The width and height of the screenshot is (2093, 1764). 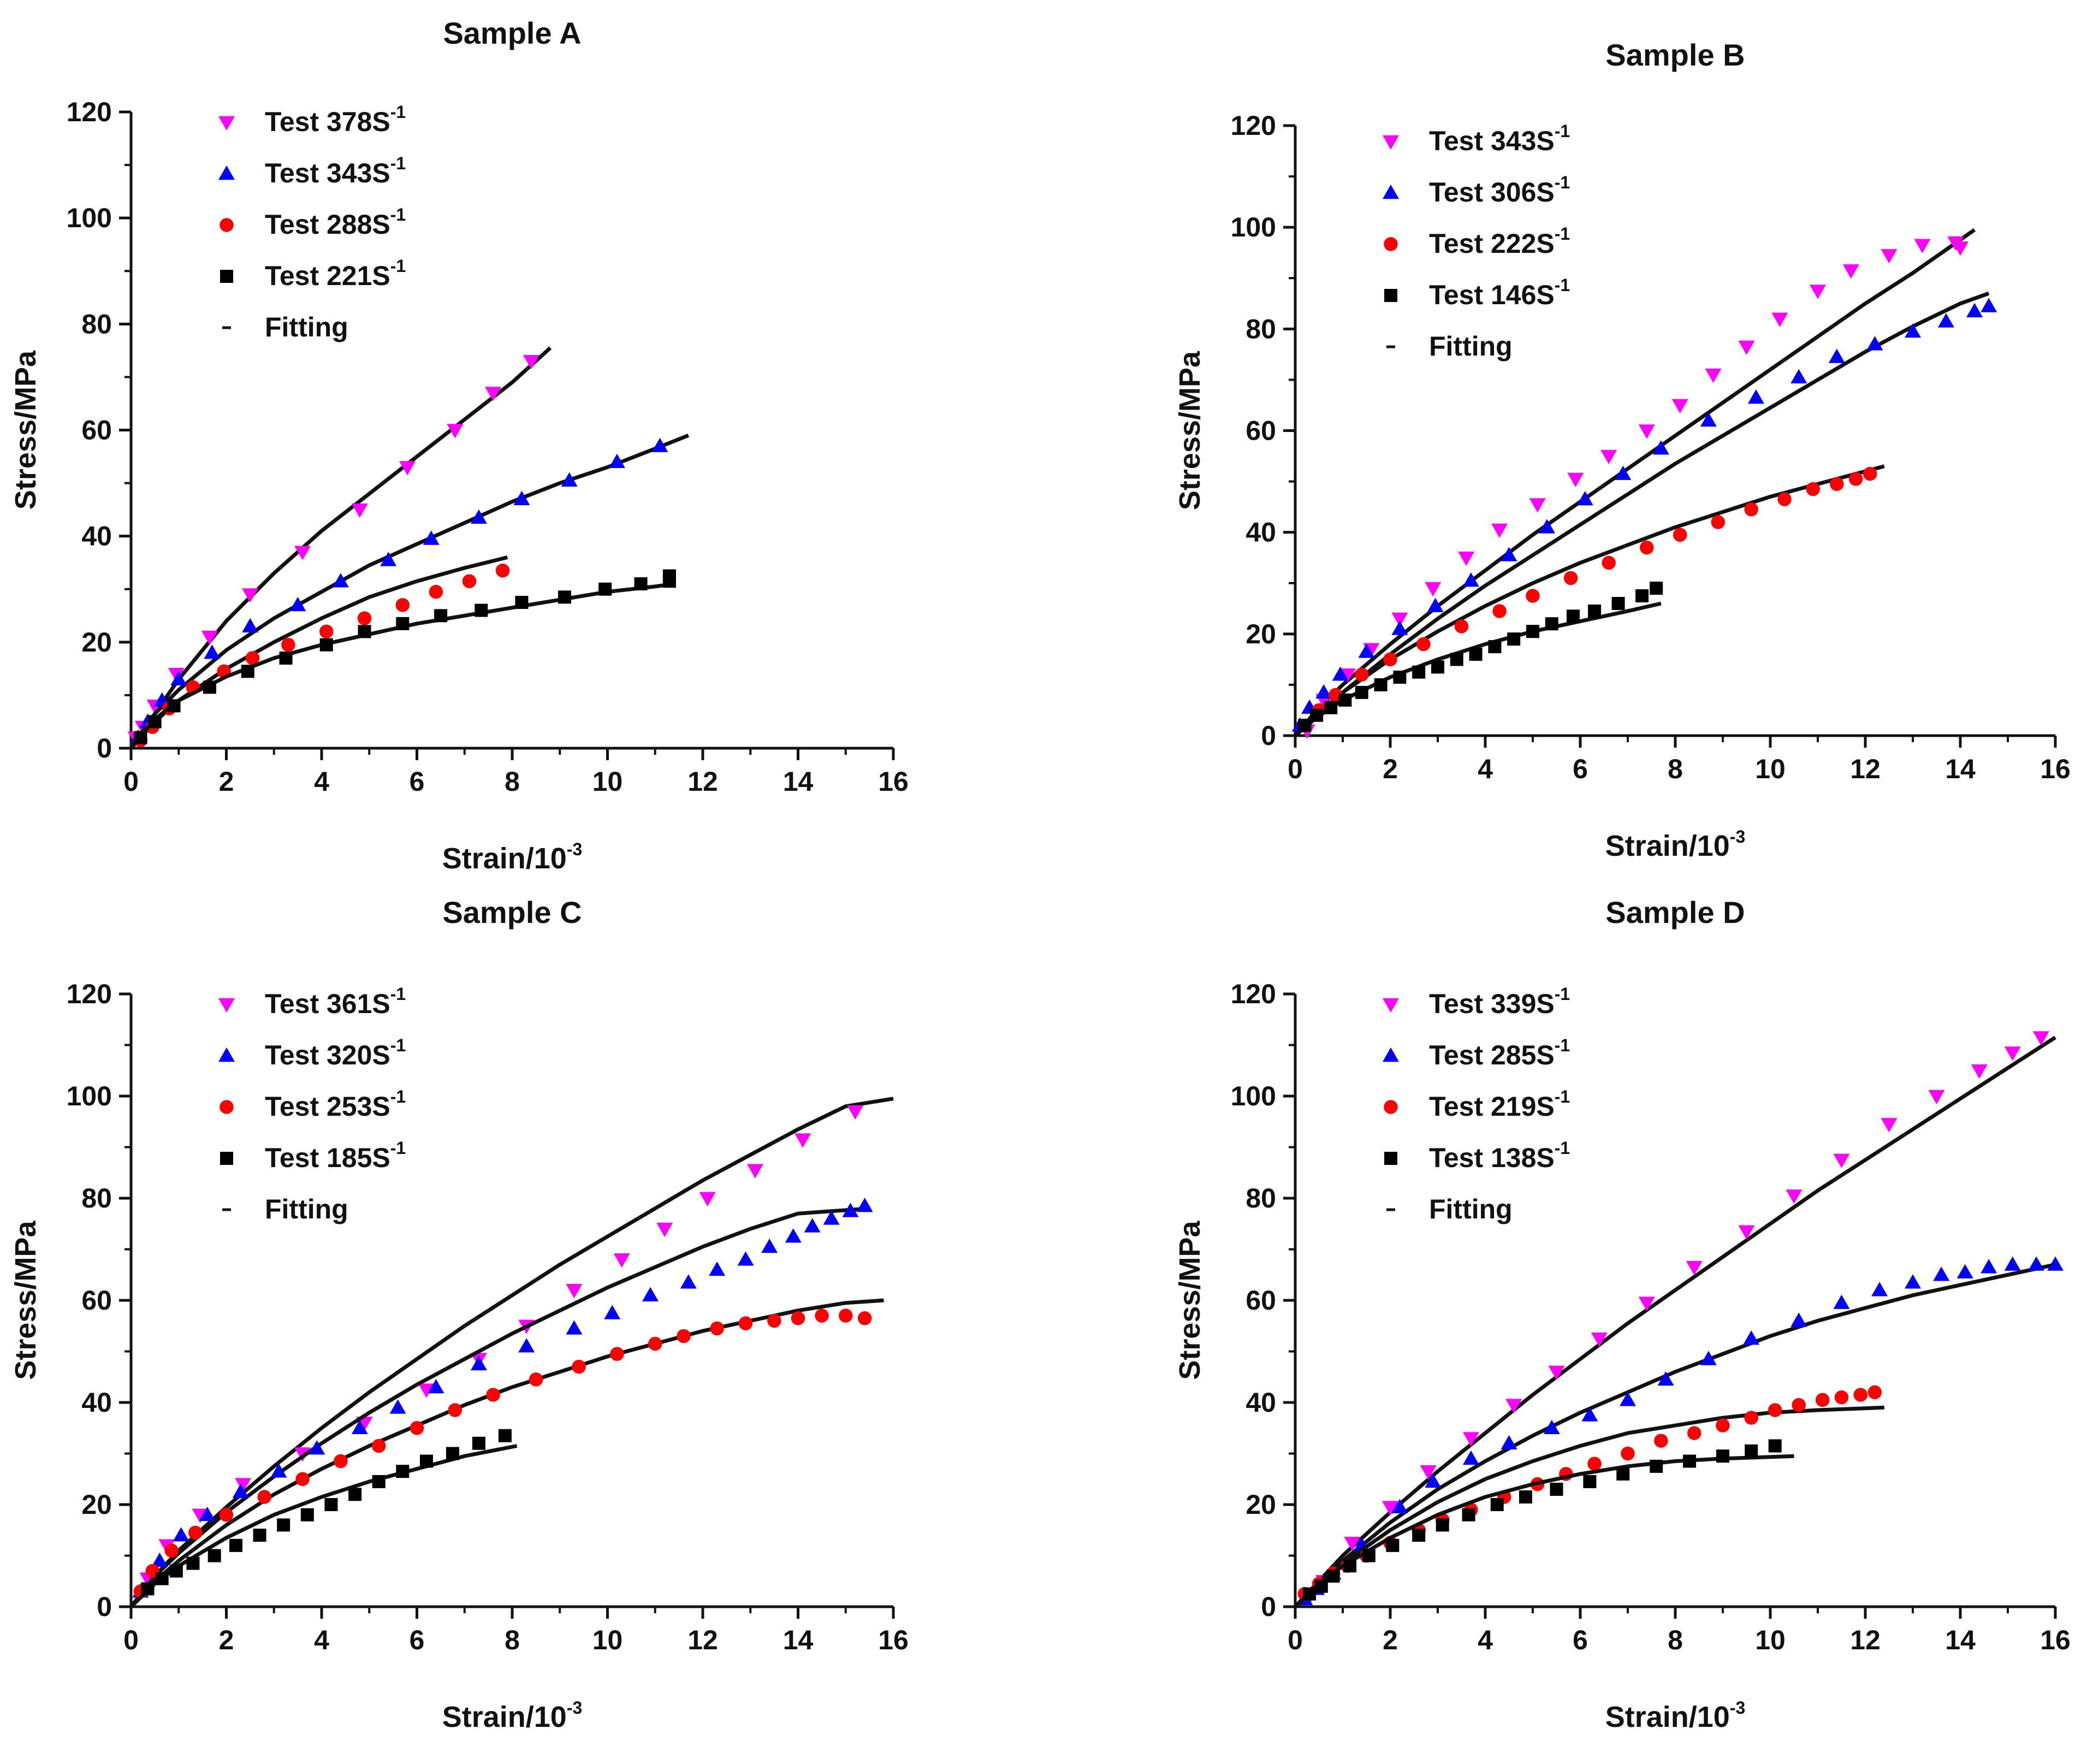 I want to click on y-tick-label: 20, so click(x=1261, y=1504).